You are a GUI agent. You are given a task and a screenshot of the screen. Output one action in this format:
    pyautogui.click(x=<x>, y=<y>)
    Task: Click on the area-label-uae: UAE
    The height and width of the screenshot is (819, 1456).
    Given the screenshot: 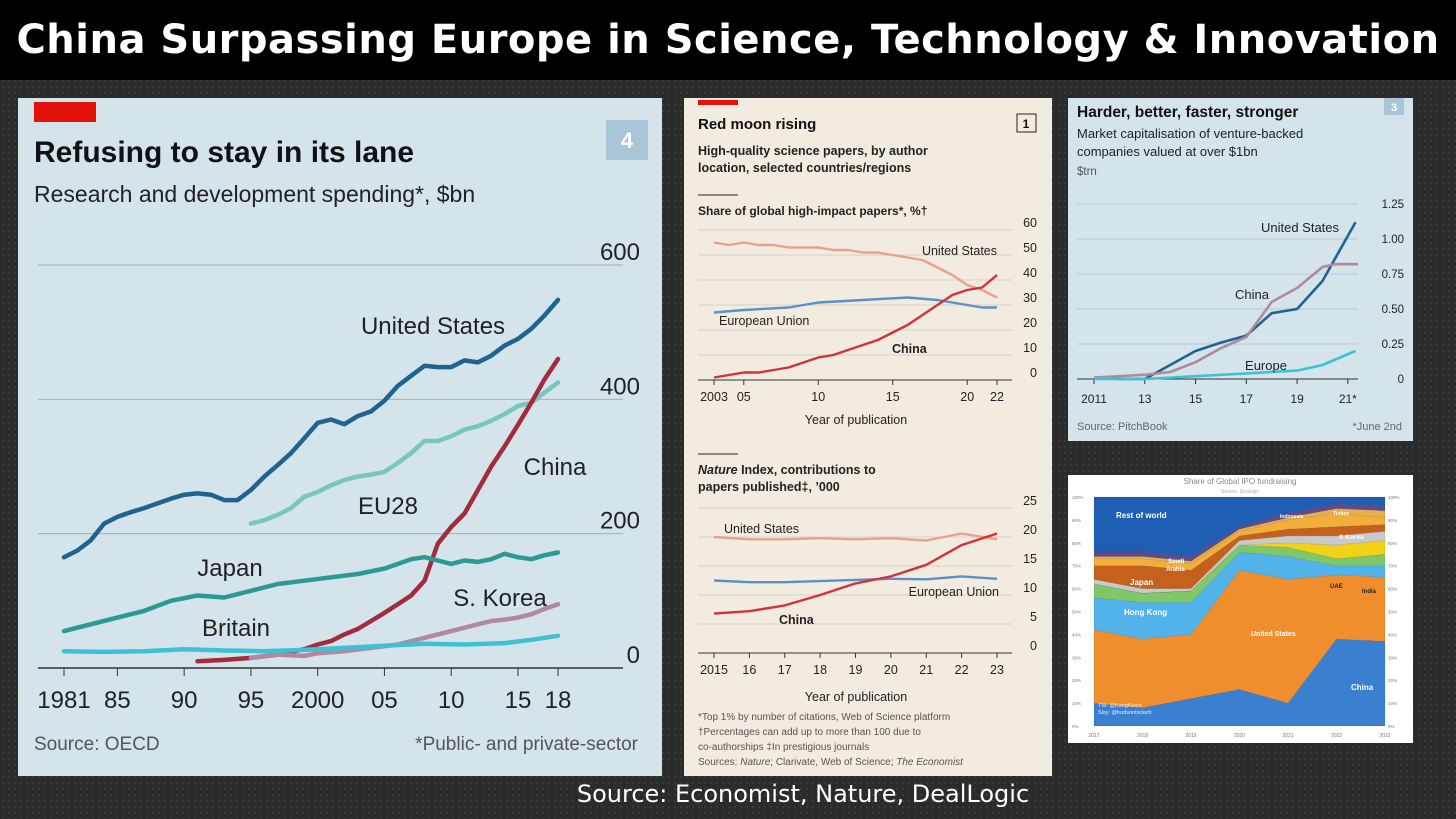 What is the action you would take?
    pyautogui.click(x=1336, y=587)
    